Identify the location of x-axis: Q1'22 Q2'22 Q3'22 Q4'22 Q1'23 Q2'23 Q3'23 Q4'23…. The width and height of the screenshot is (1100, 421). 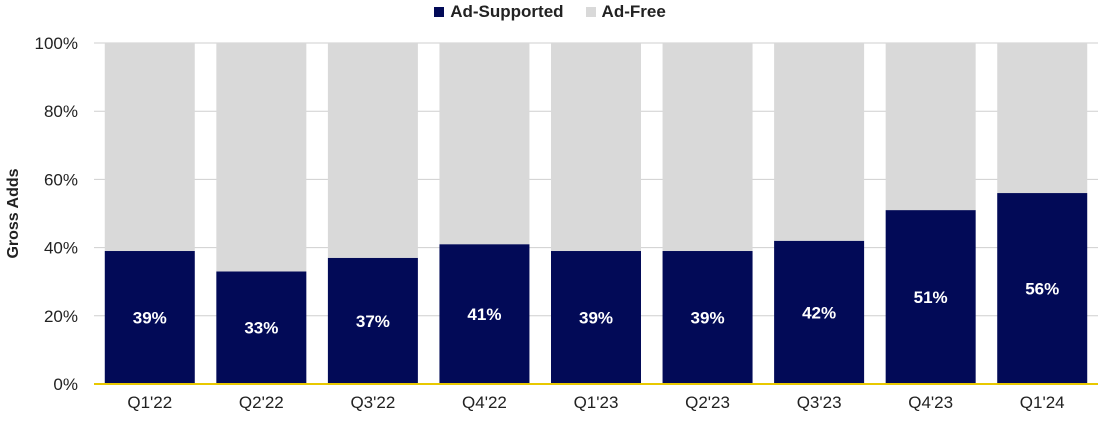
(596, 397).